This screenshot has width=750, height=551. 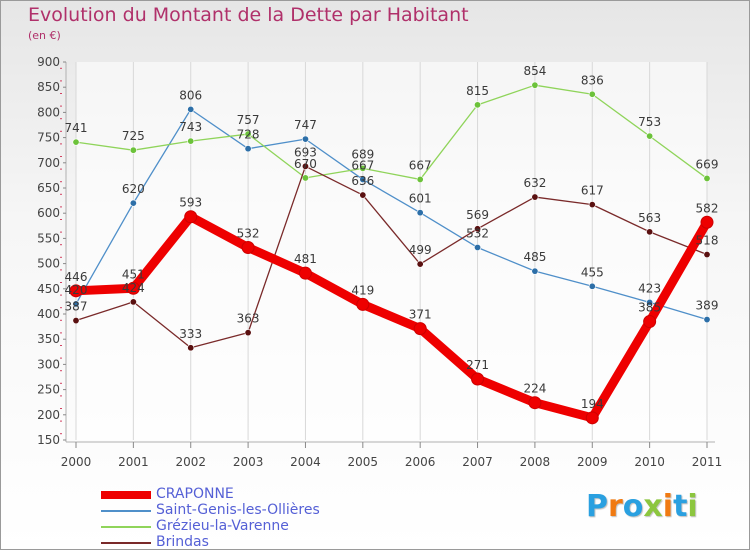 What do you see at coordinates (592, 462) in the screenshot?
I see `x-tick-label: 2009` at bounding box center [592, 462].